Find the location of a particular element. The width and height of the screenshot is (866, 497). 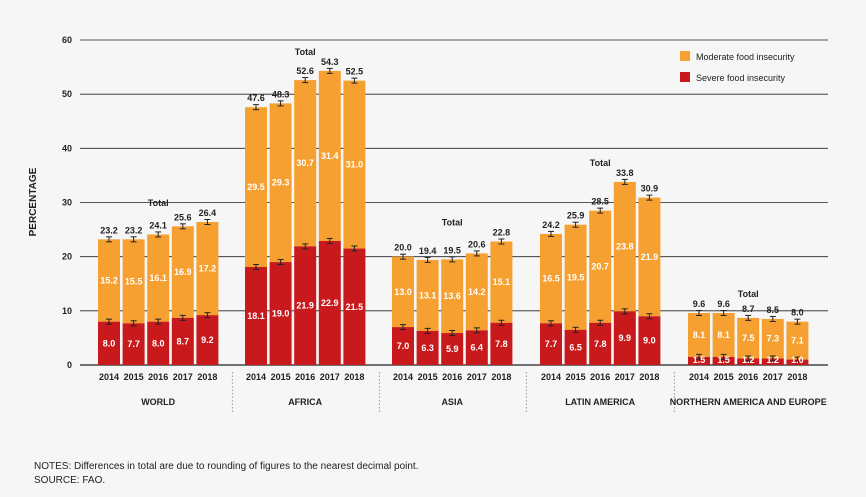

legend-label-severe: Severe food insecurity is located at coordinates (741, 78).